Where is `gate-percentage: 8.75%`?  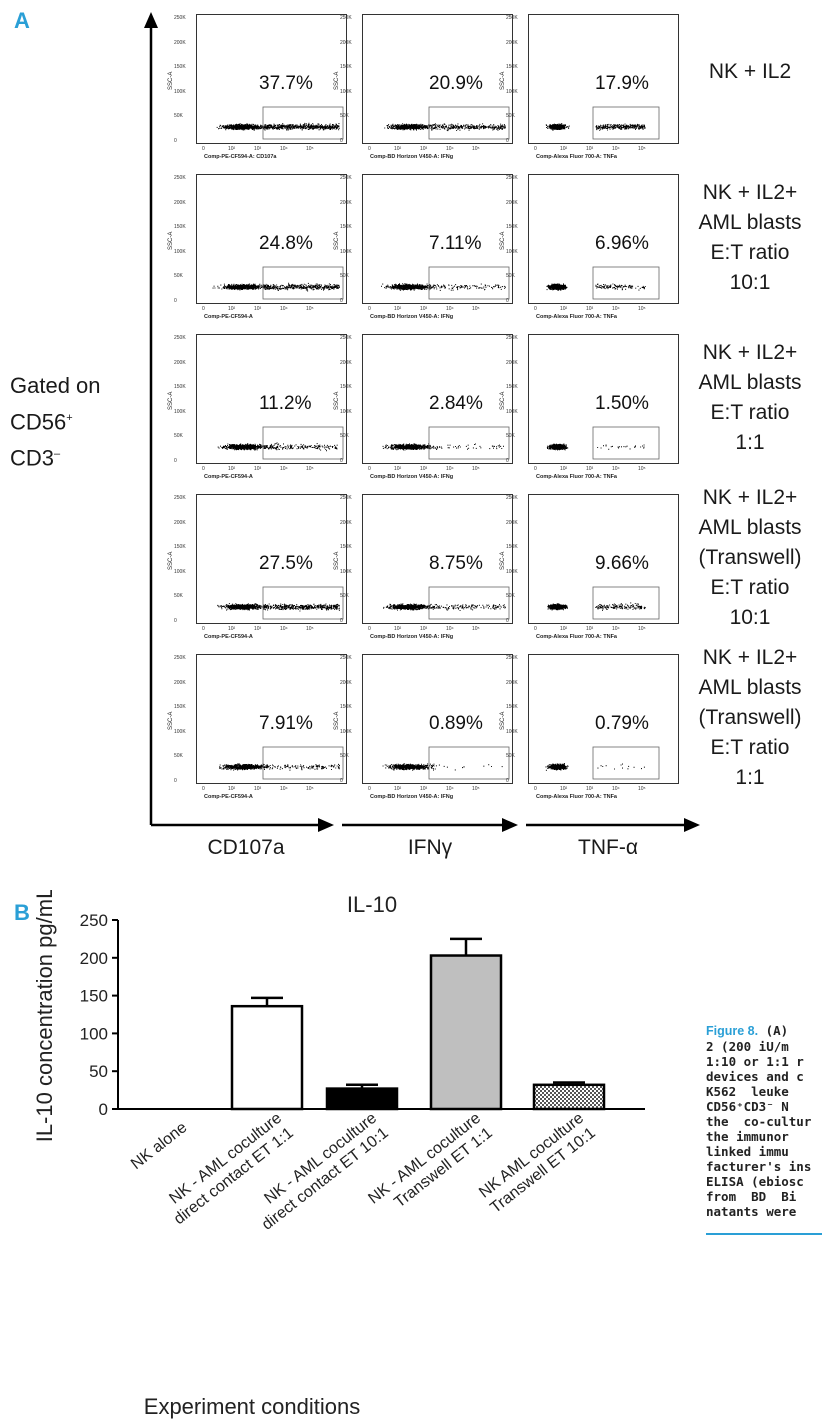
gate-percentage: 8.75% is located at coordinates (456, 563).